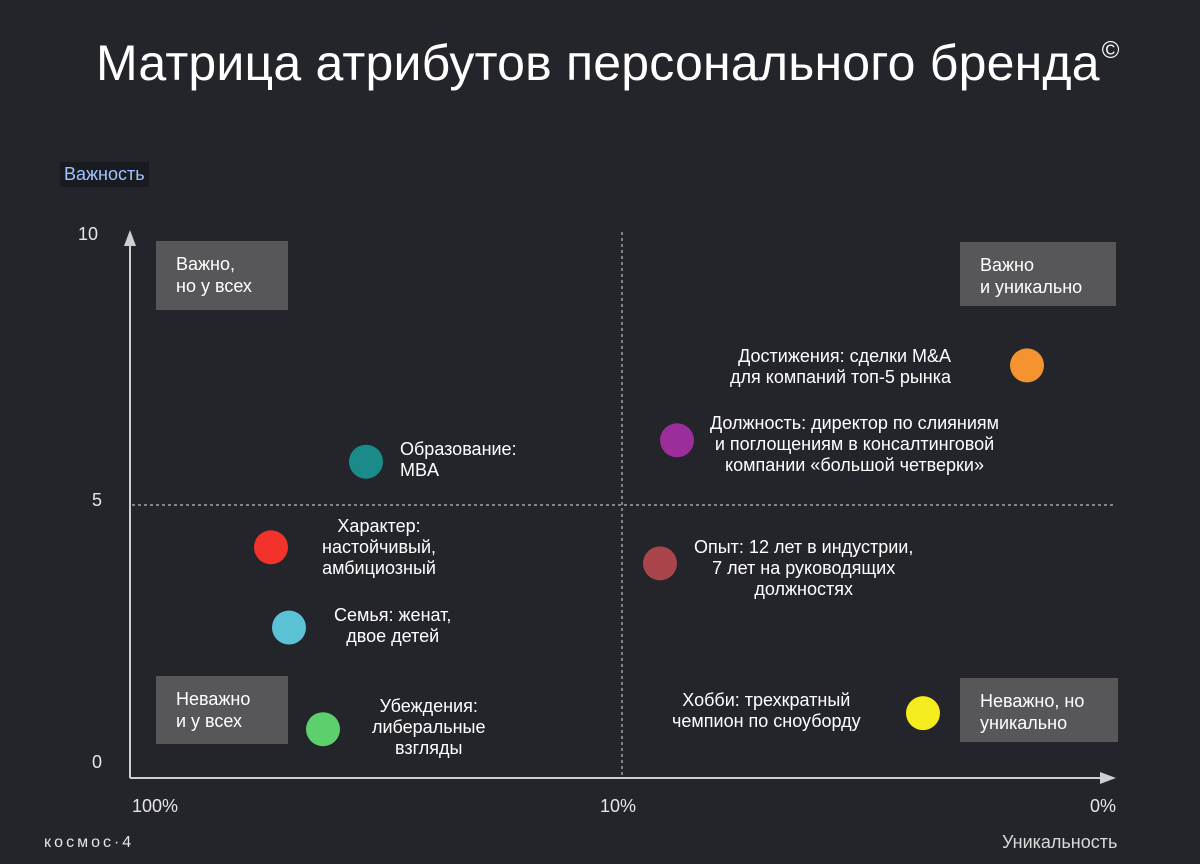 The width and height of the screenshot is (1200, 864). What do you see at coordinates (608, 63) in the screenshot?
I see `page-title: Матрица атрибутов персонального бренда©` at bounding box center [608, 63].